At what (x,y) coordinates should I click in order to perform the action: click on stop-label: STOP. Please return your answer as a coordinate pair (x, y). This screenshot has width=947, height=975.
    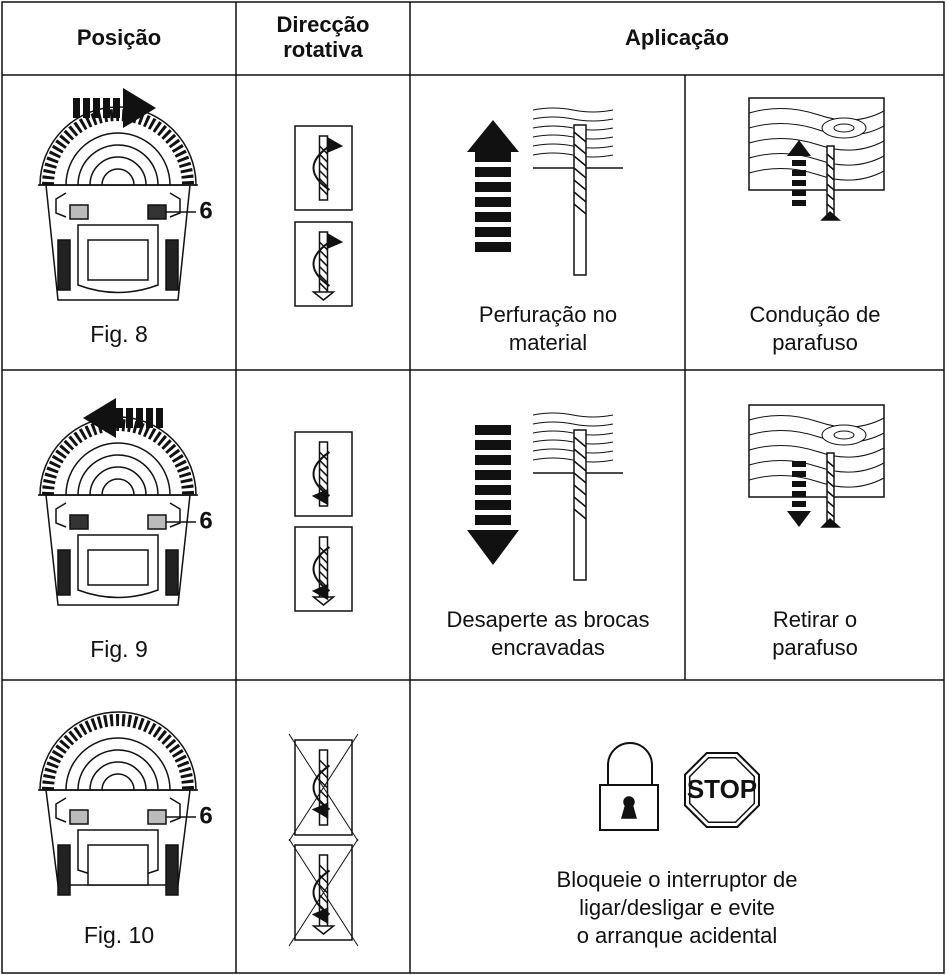
    Looking at the image, I should click on (722, 789).